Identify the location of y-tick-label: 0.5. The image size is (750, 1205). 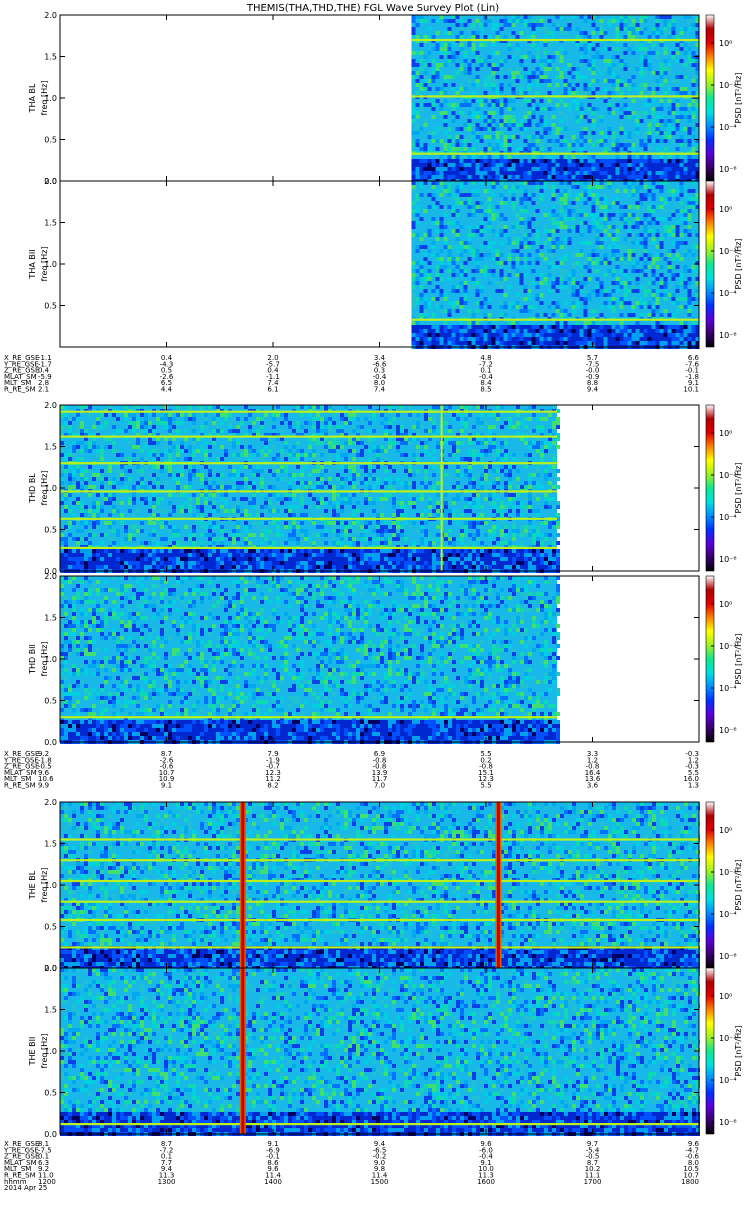
(50, 306).